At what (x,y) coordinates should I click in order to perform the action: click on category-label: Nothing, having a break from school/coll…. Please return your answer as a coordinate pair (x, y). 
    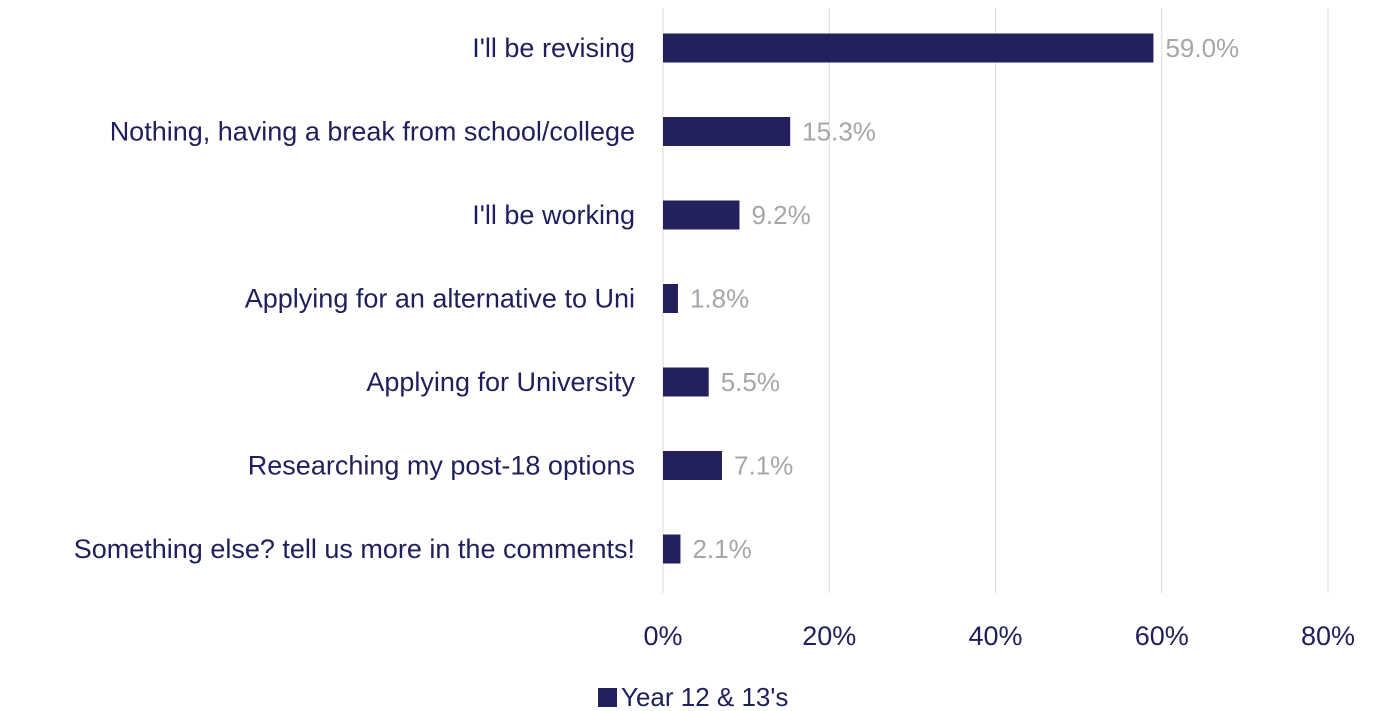
    Looking at the image, I should click on (372, 132).